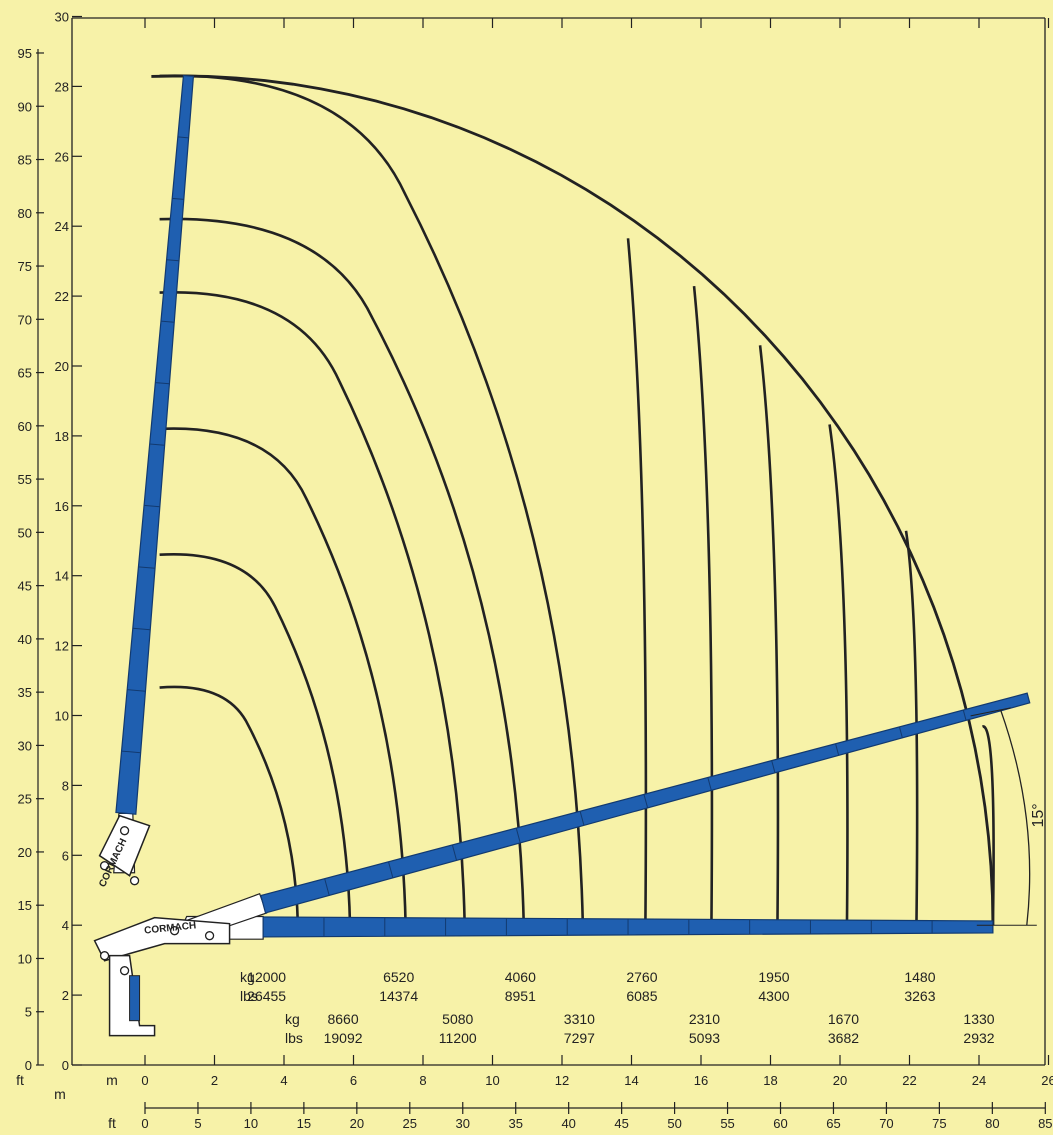  What do you see at coordinates (249, 996) in the screenshot?
I see `upper-load-lbs-unit: lbs` at bounding box center [249, 996].